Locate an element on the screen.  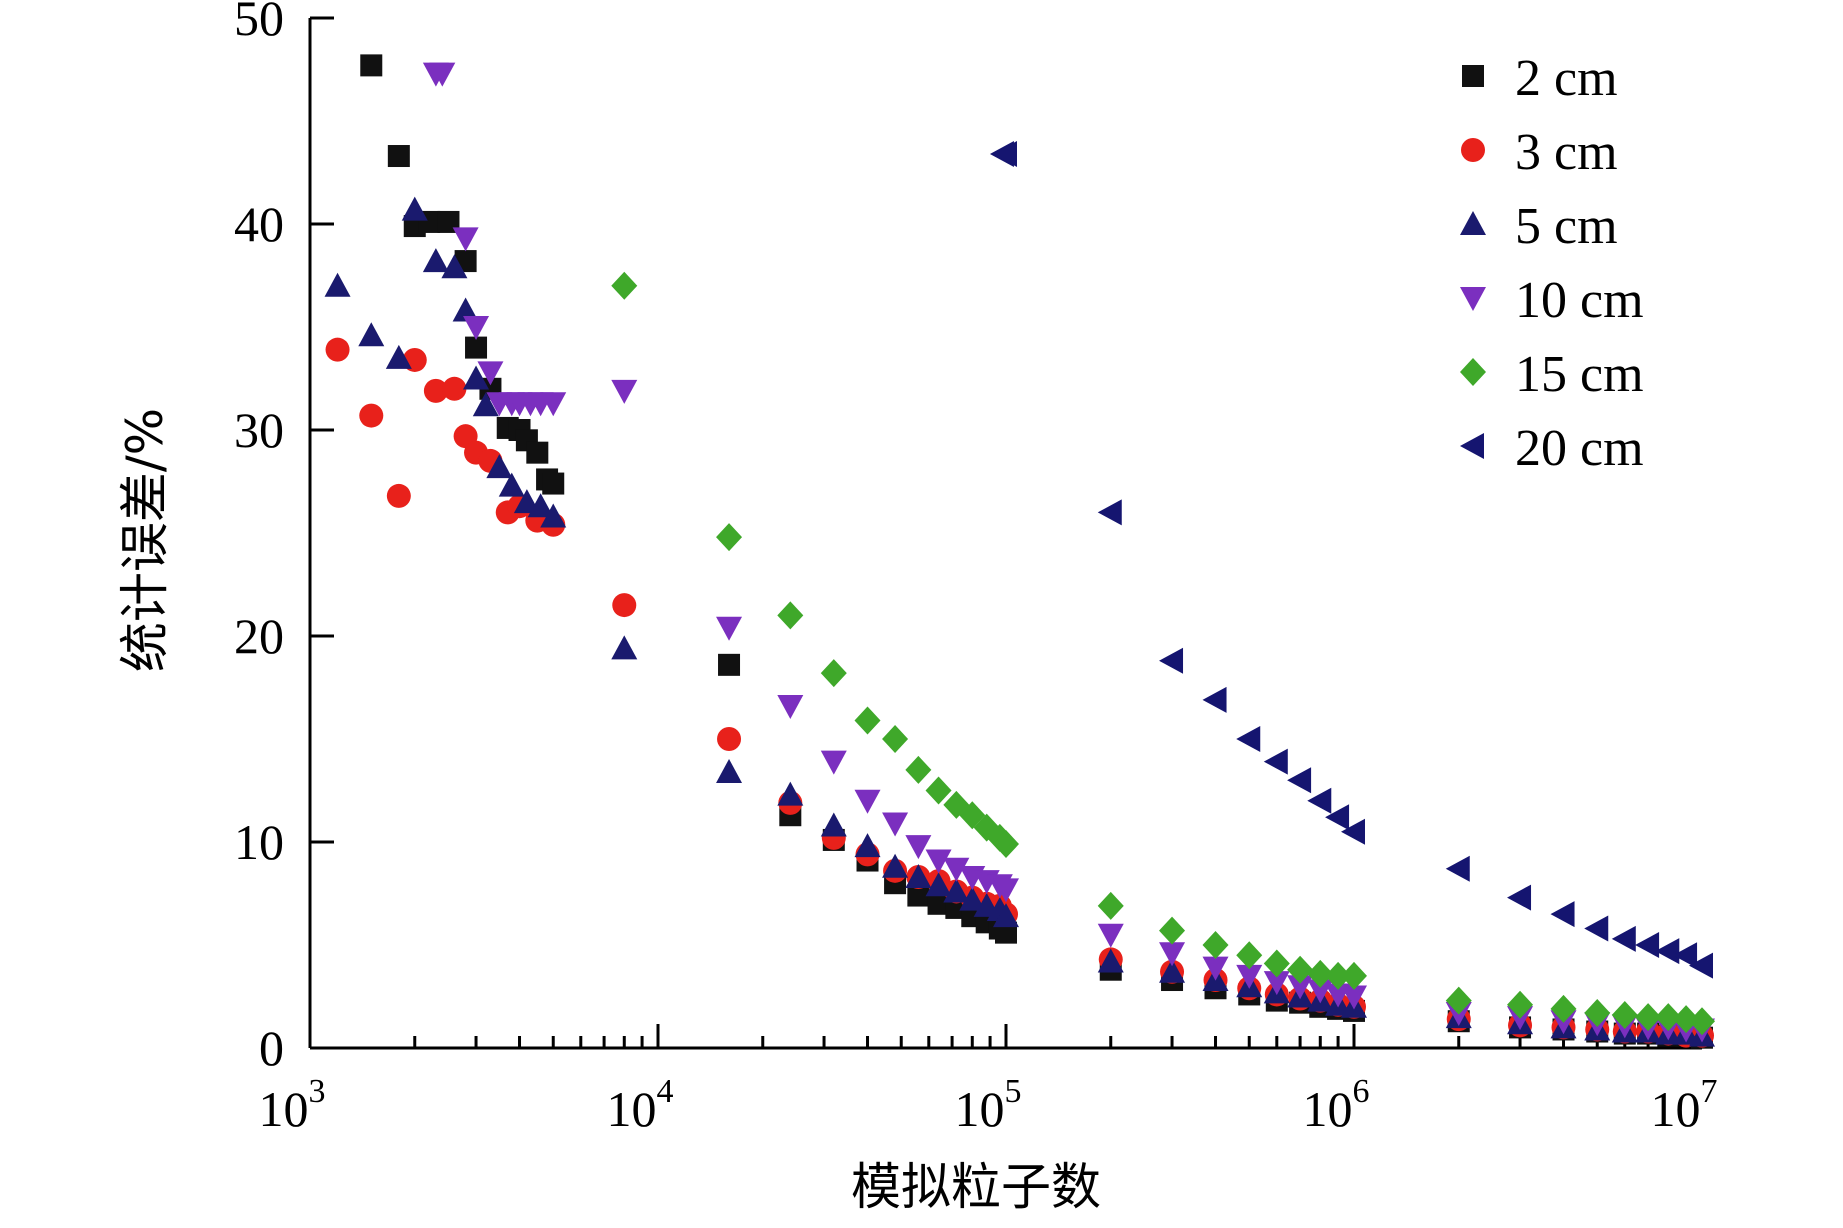
legend-label: 20 cm is located at coordinates (1579, 448).